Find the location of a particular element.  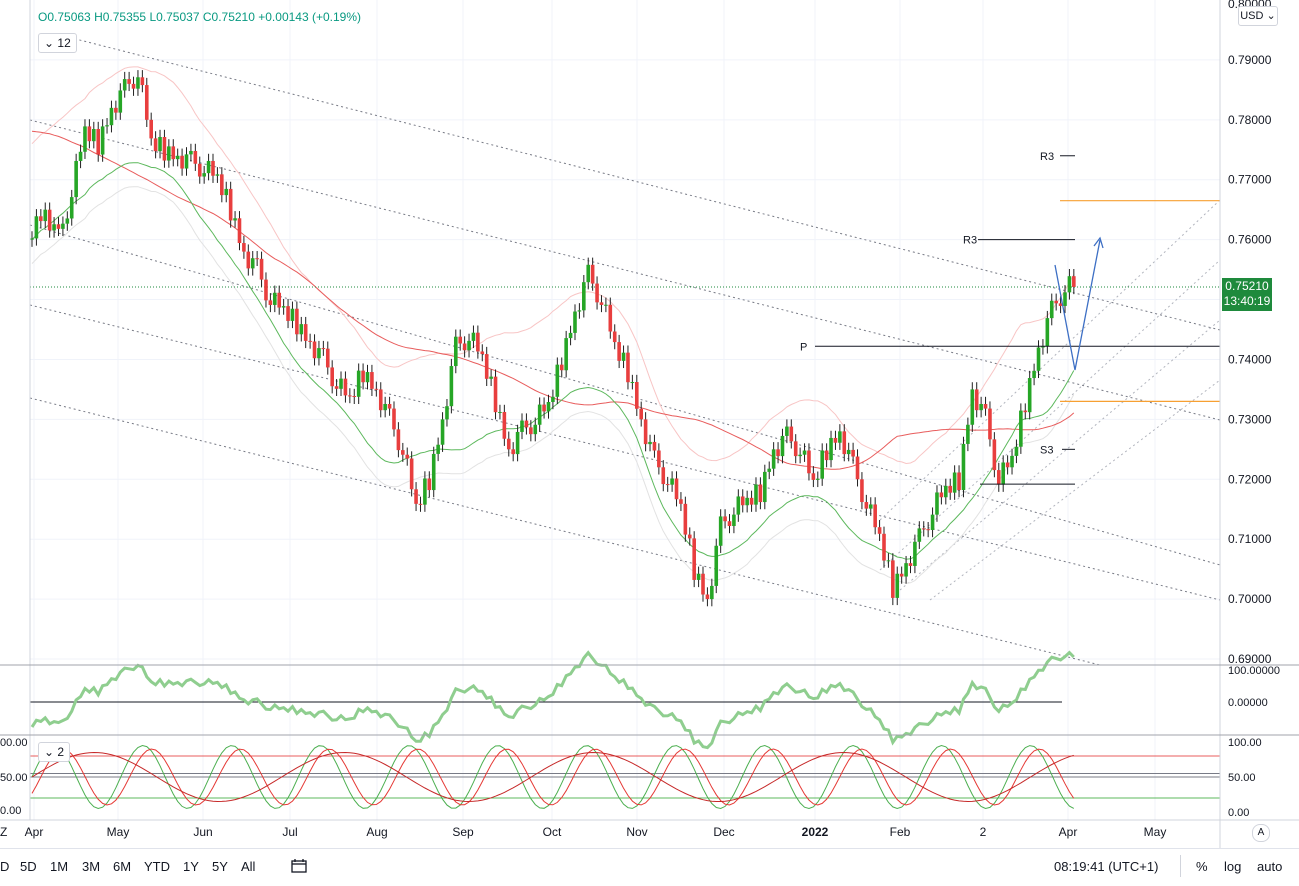

tf-5y: 5Y is located at coordinates (220, 866).